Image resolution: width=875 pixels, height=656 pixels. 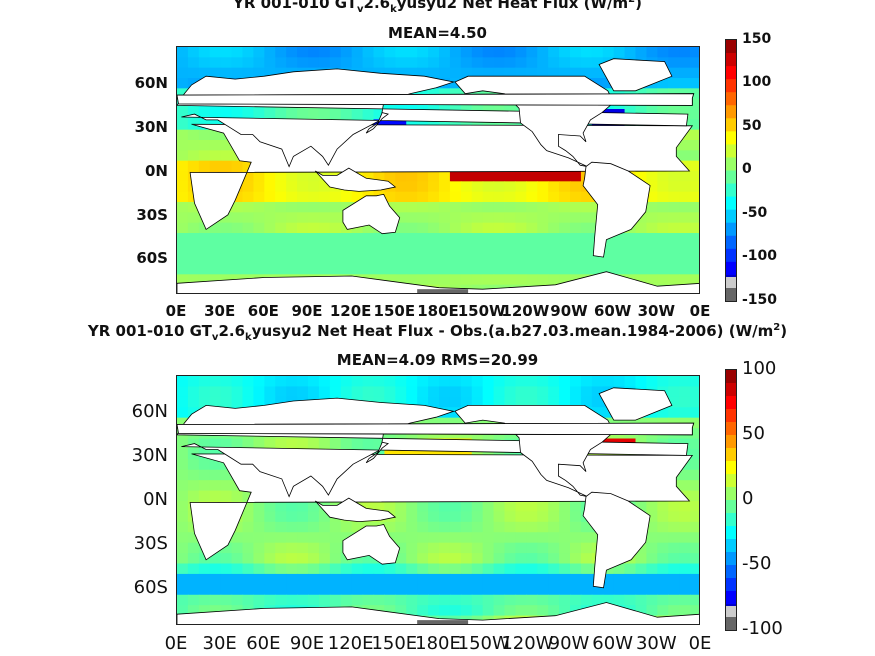 I want to click on x-tick-label: 60E, so click(x=263, y=311).